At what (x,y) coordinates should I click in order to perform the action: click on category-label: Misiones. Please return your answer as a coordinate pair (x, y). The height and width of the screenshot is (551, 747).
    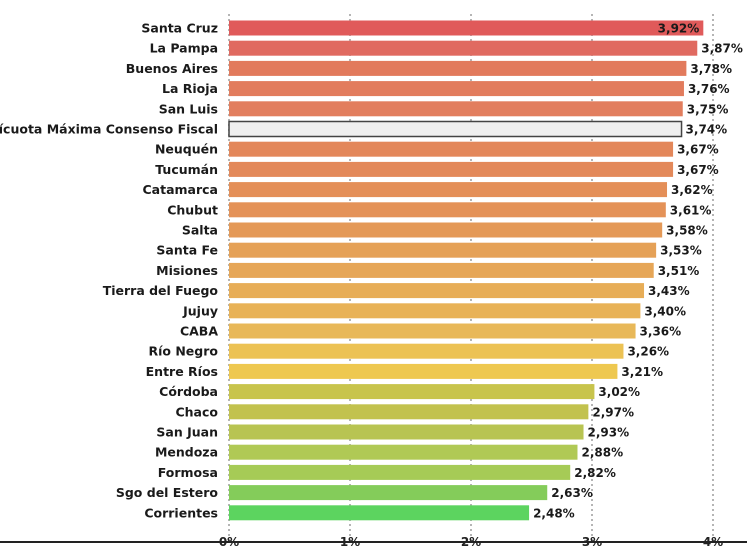
    Looking at the image, I should click on (187, 270).